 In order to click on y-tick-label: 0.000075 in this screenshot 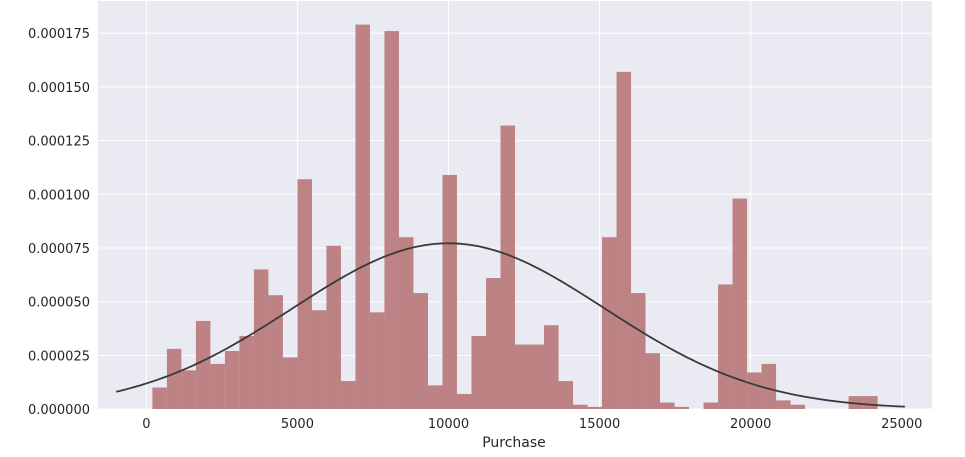, I will do `click(59, 249)`.